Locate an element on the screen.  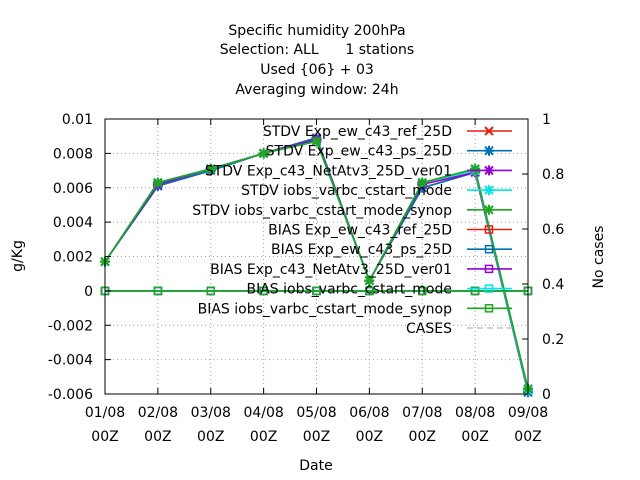
legend-label: CASES is located at coordinates (429, 329).